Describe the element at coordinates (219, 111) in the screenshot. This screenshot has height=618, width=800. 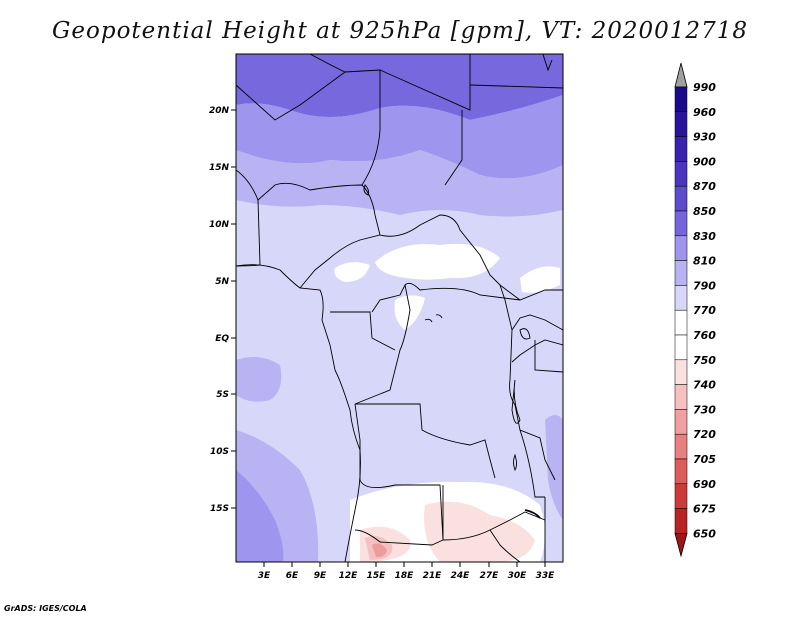
I see `lat-label-20n: 20N` at that location.